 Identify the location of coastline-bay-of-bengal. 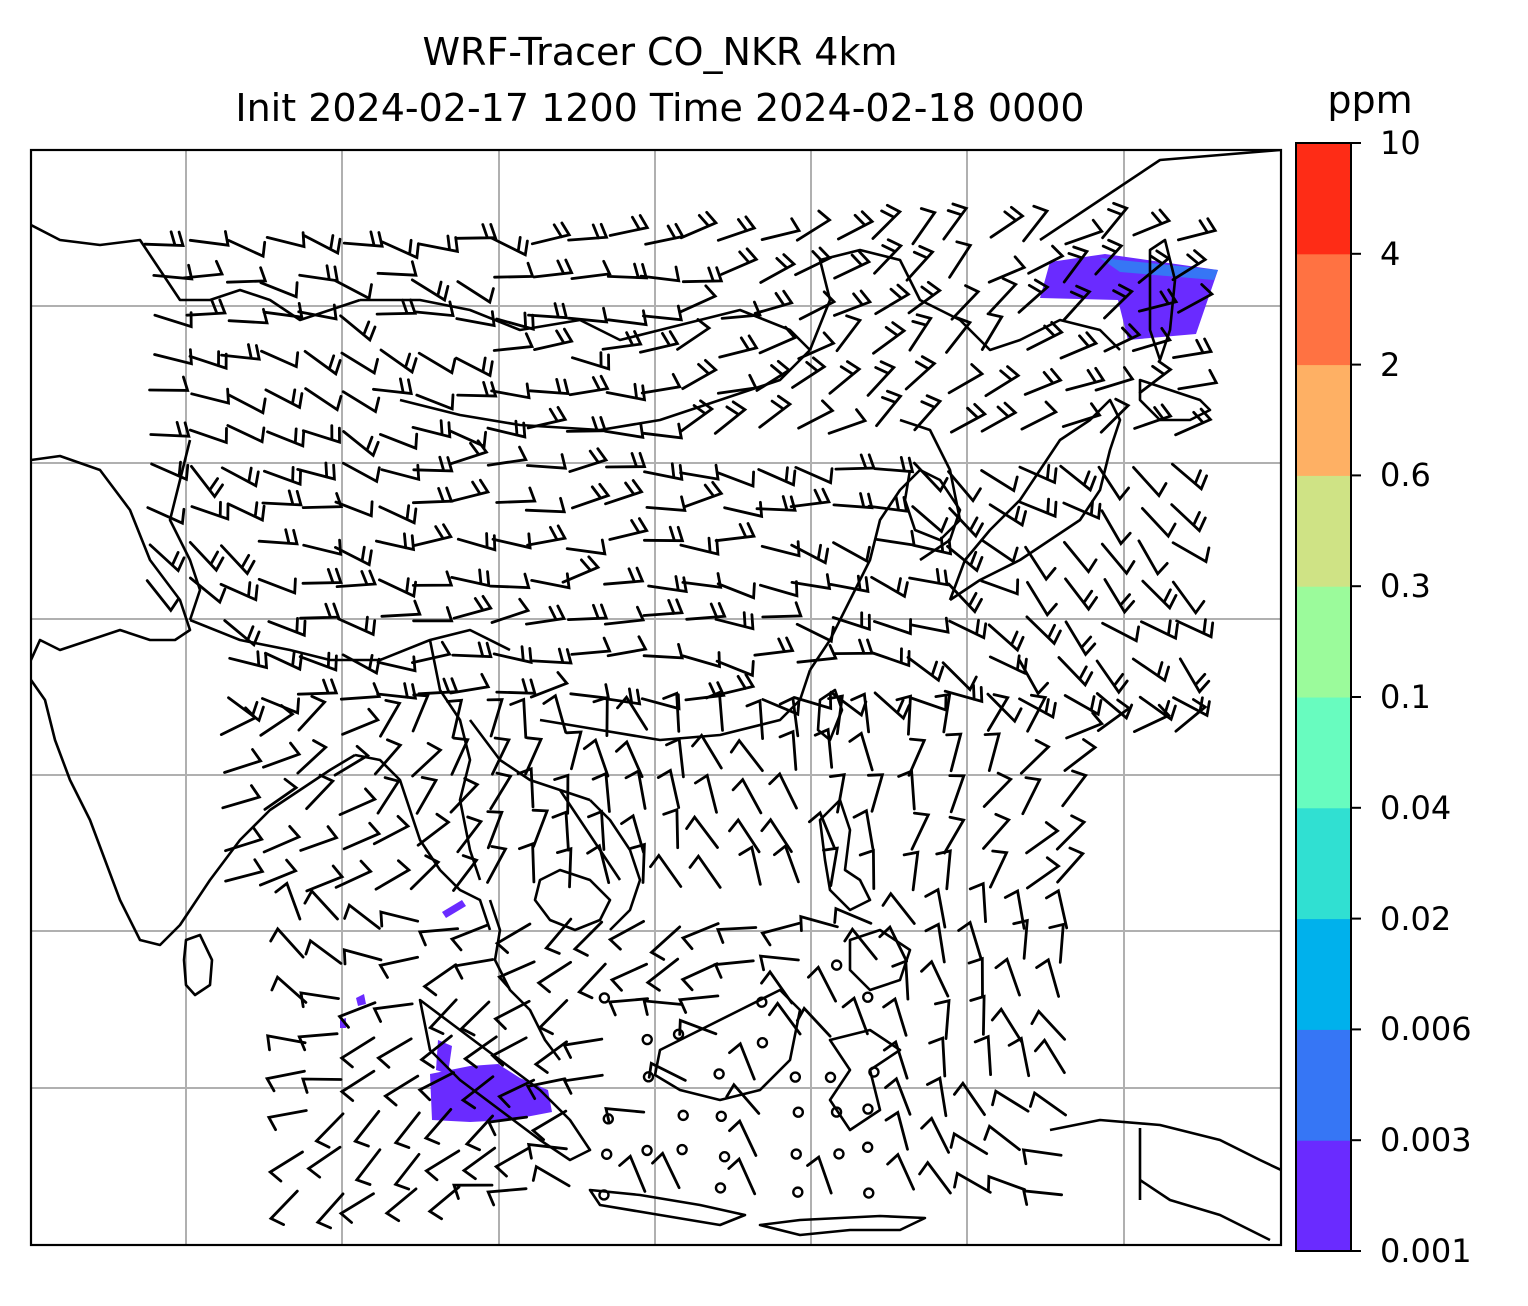
(423, 842).